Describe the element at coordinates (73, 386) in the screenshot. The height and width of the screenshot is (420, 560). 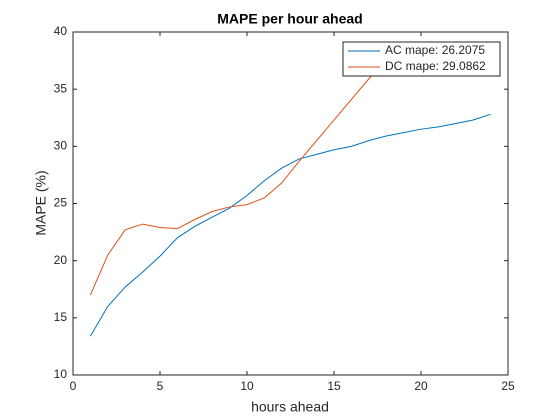
I see `x-tick-label: 0` at that location.